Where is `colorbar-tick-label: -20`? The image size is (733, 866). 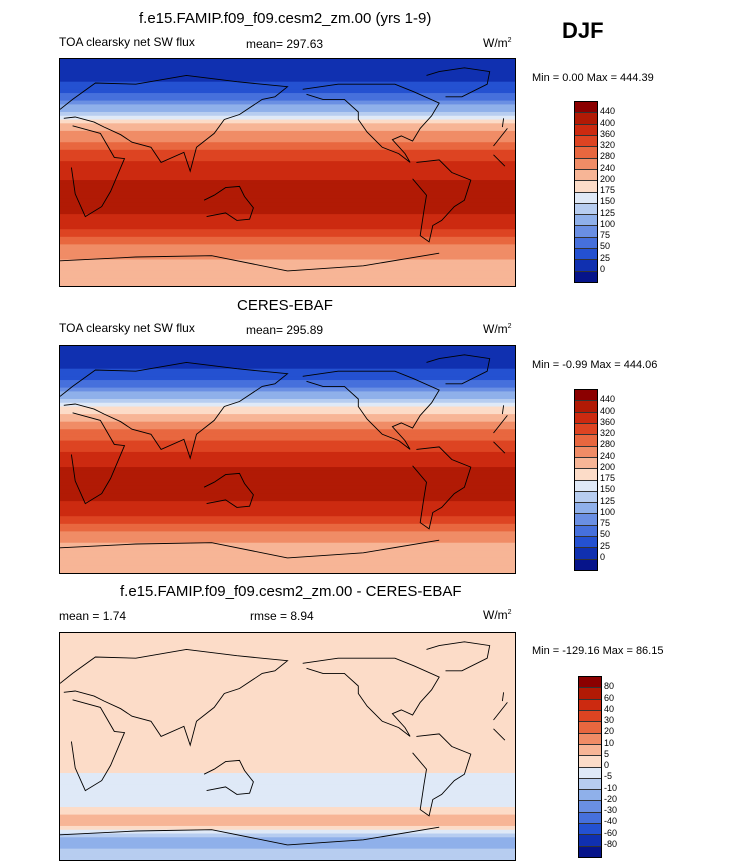
colorbar-tick-label: -20 is located at coordinates (611, 798).